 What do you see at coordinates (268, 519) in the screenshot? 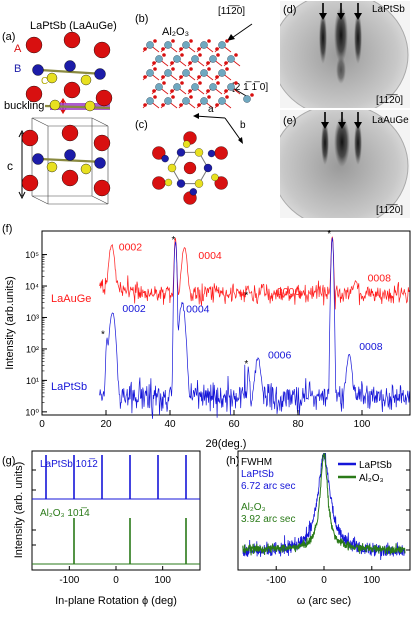
I see `fwhm-al2o3-value: 3.92 arc sec` at bounding box center [268, 519].